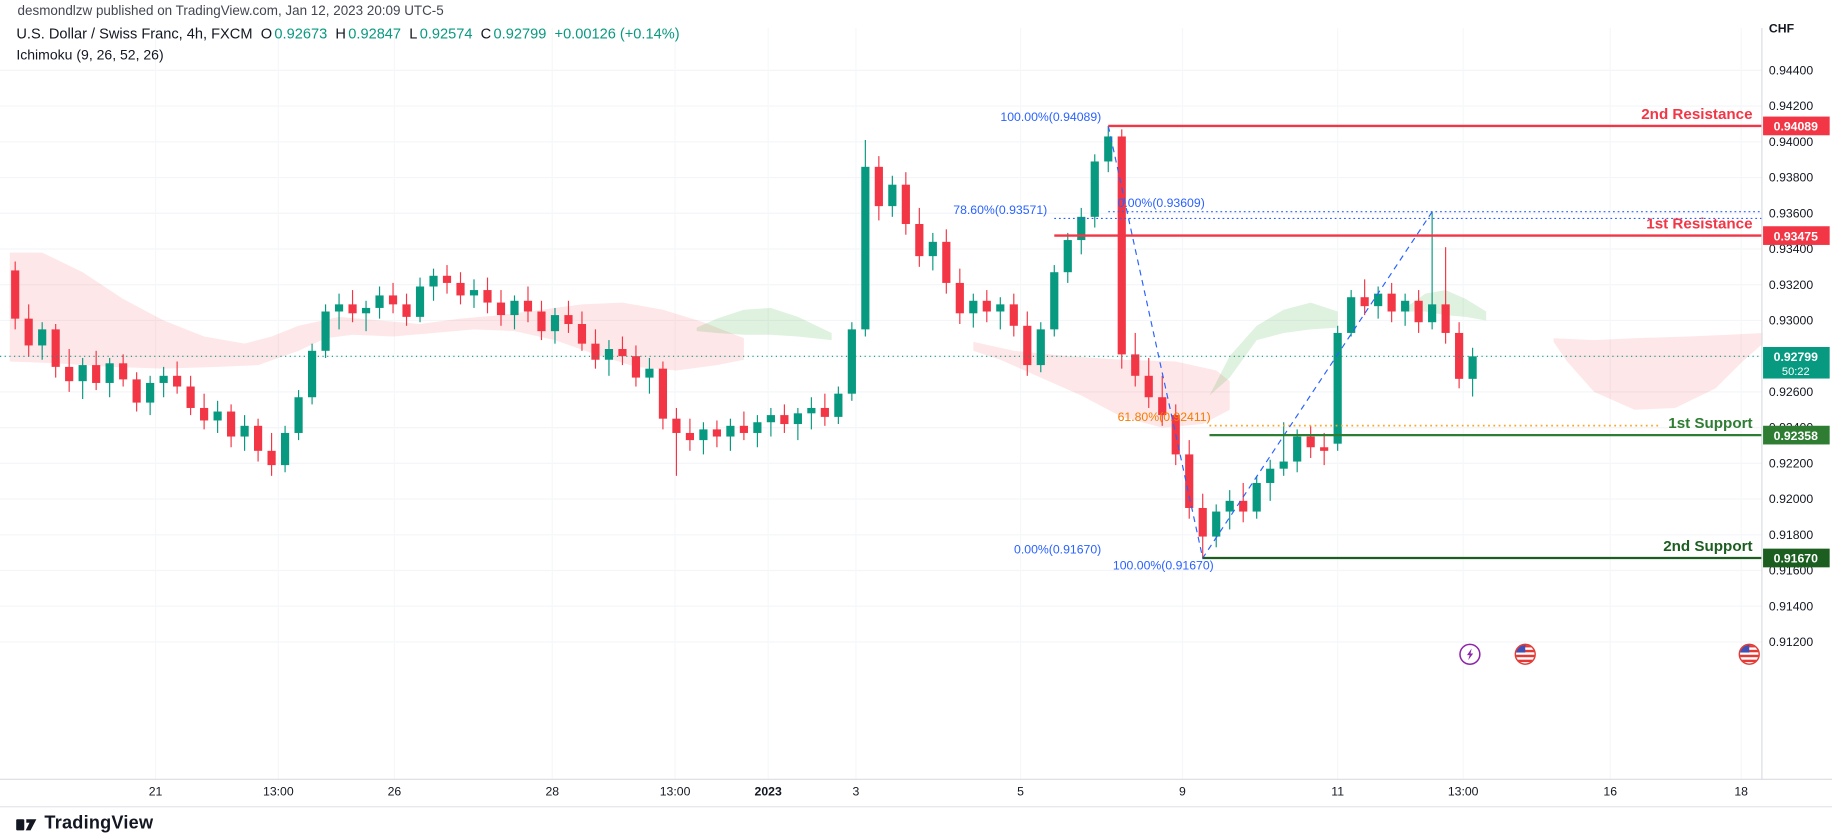  Describe the element at coordinates (1791, 535) in the screenshot. I see `svg-text: 0.91800` at that location.